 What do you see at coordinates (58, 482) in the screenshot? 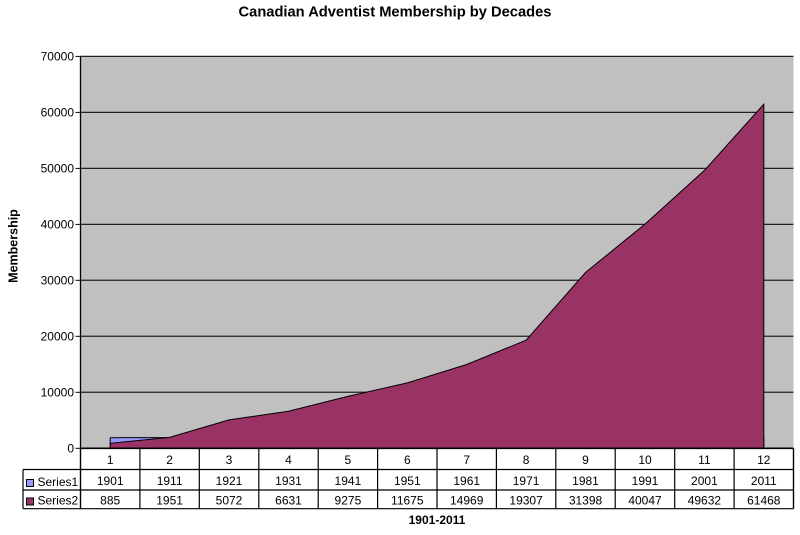
I see `svg-text: Series1` at bounding box center [58, 482].